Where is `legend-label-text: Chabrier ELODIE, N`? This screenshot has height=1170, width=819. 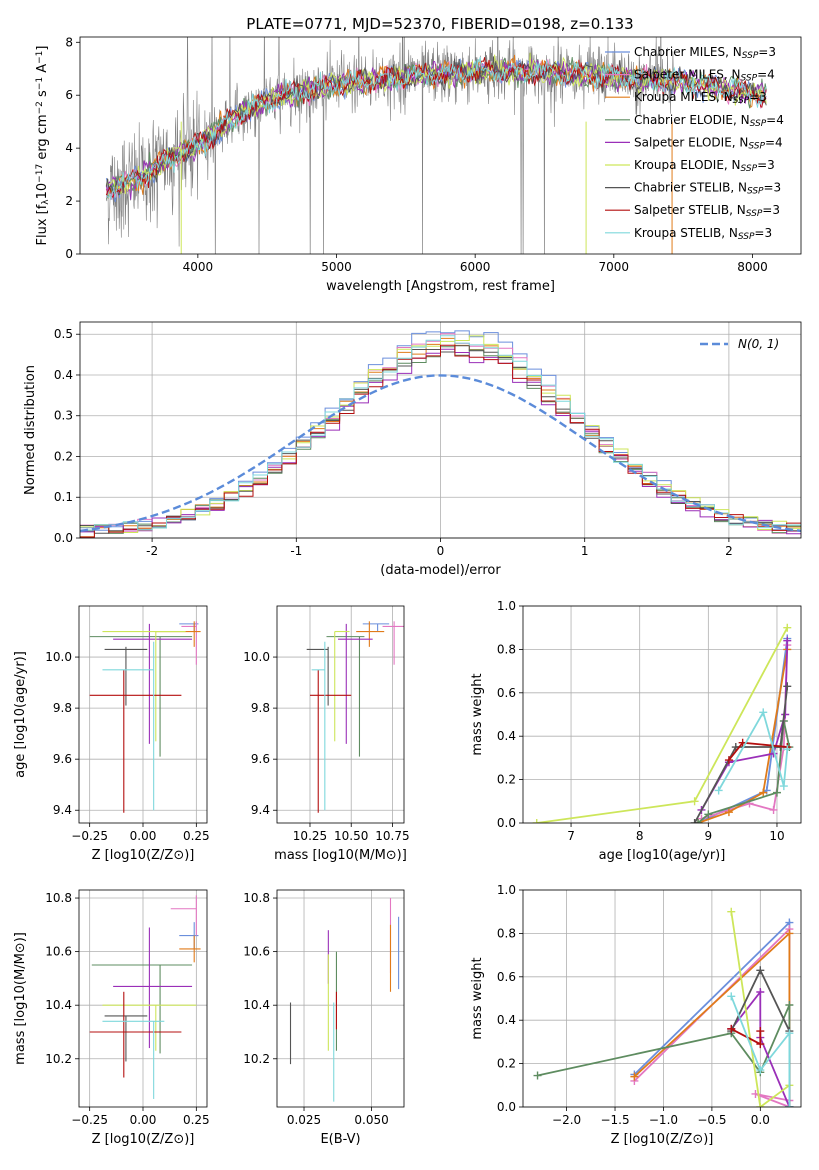 legend-label-text: Chabrier ELODIE, N is located at coordinates (692, 120).